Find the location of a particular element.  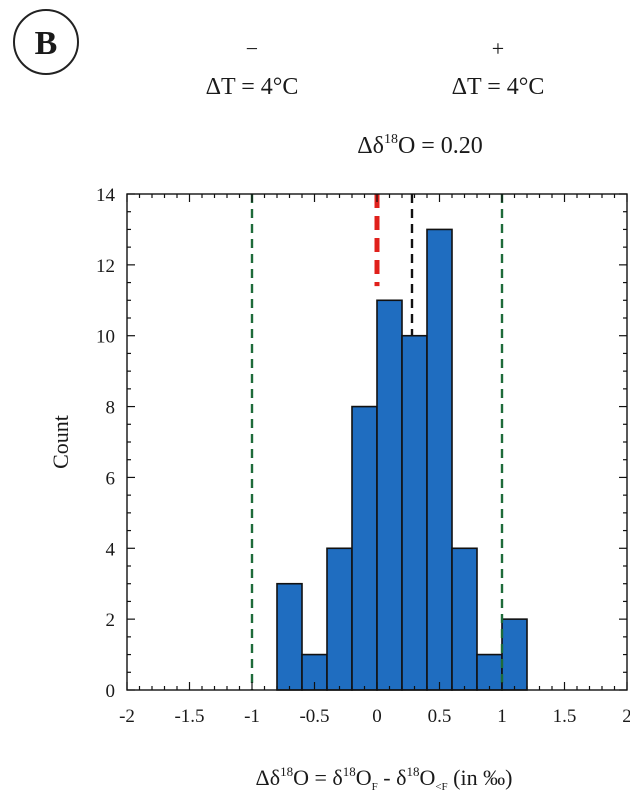

stat-sup: 18 is located at coordinates (391, 139).